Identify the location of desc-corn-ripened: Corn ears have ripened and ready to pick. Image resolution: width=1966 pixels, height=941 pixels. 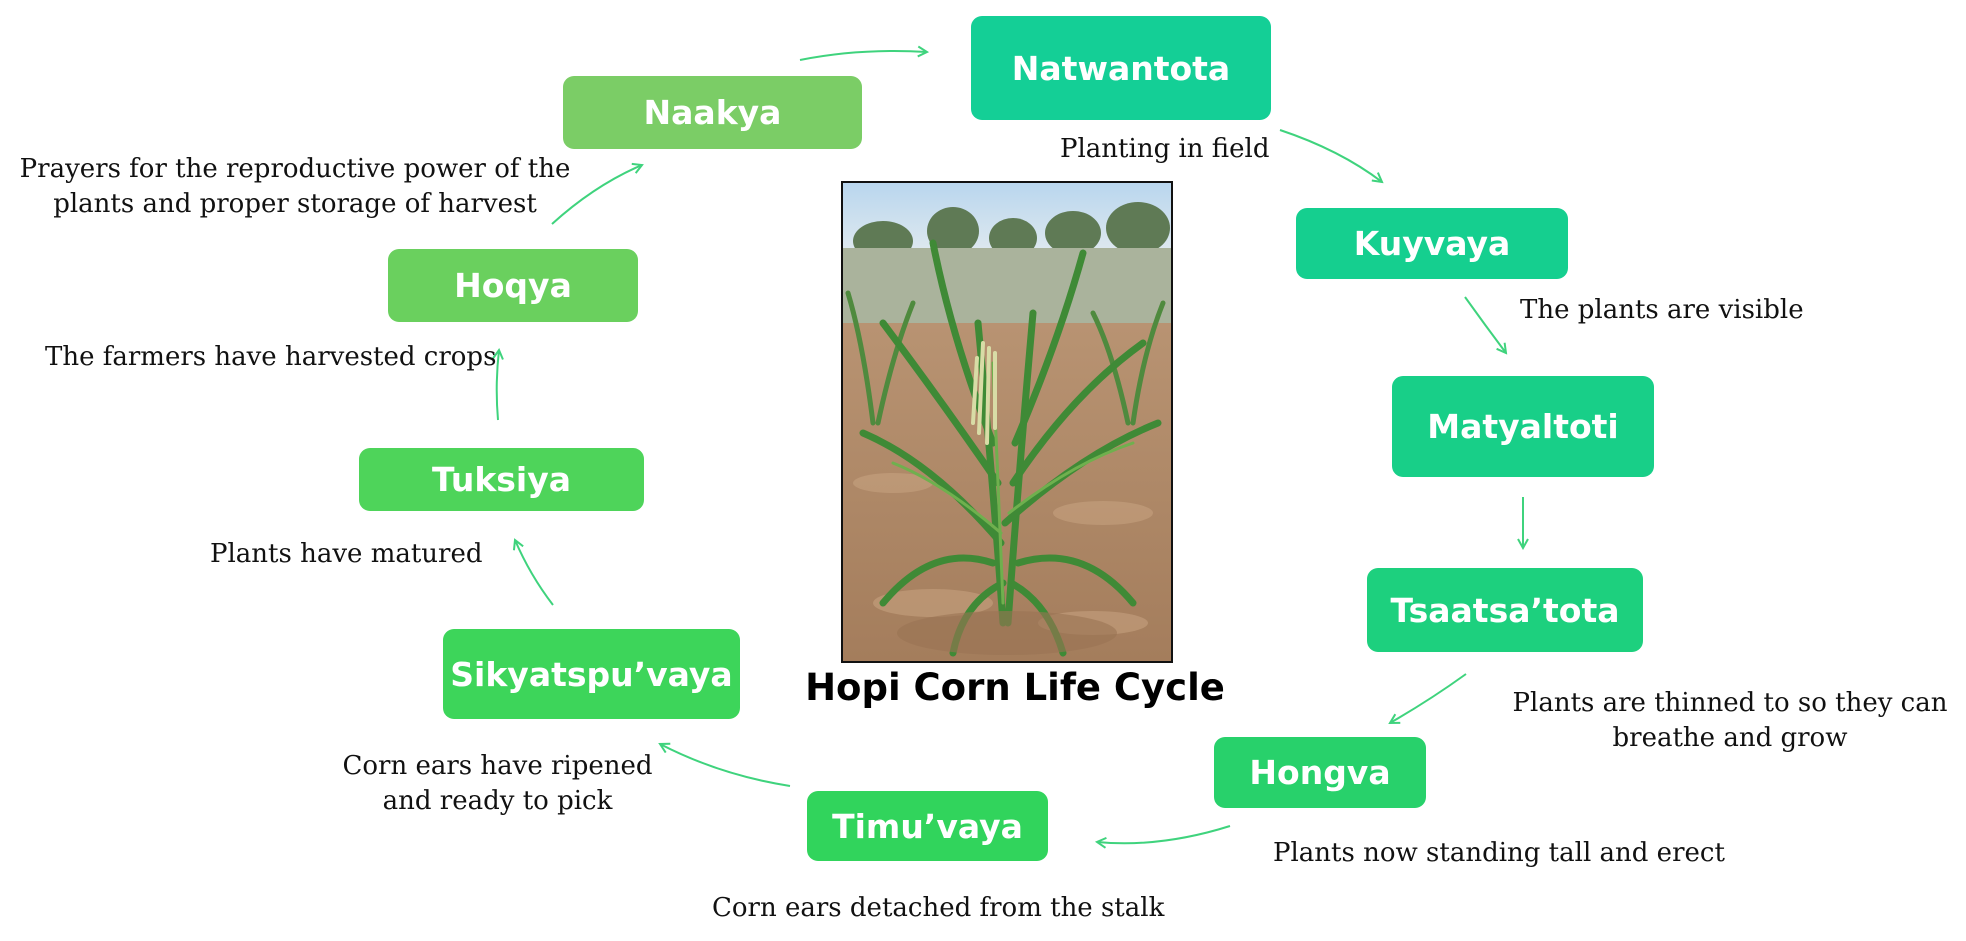
(497, 784).